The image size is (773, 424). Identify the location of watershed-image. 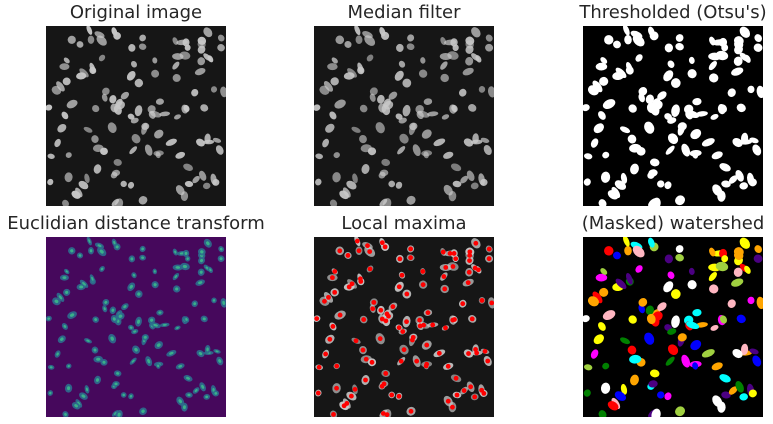
(673, 327).